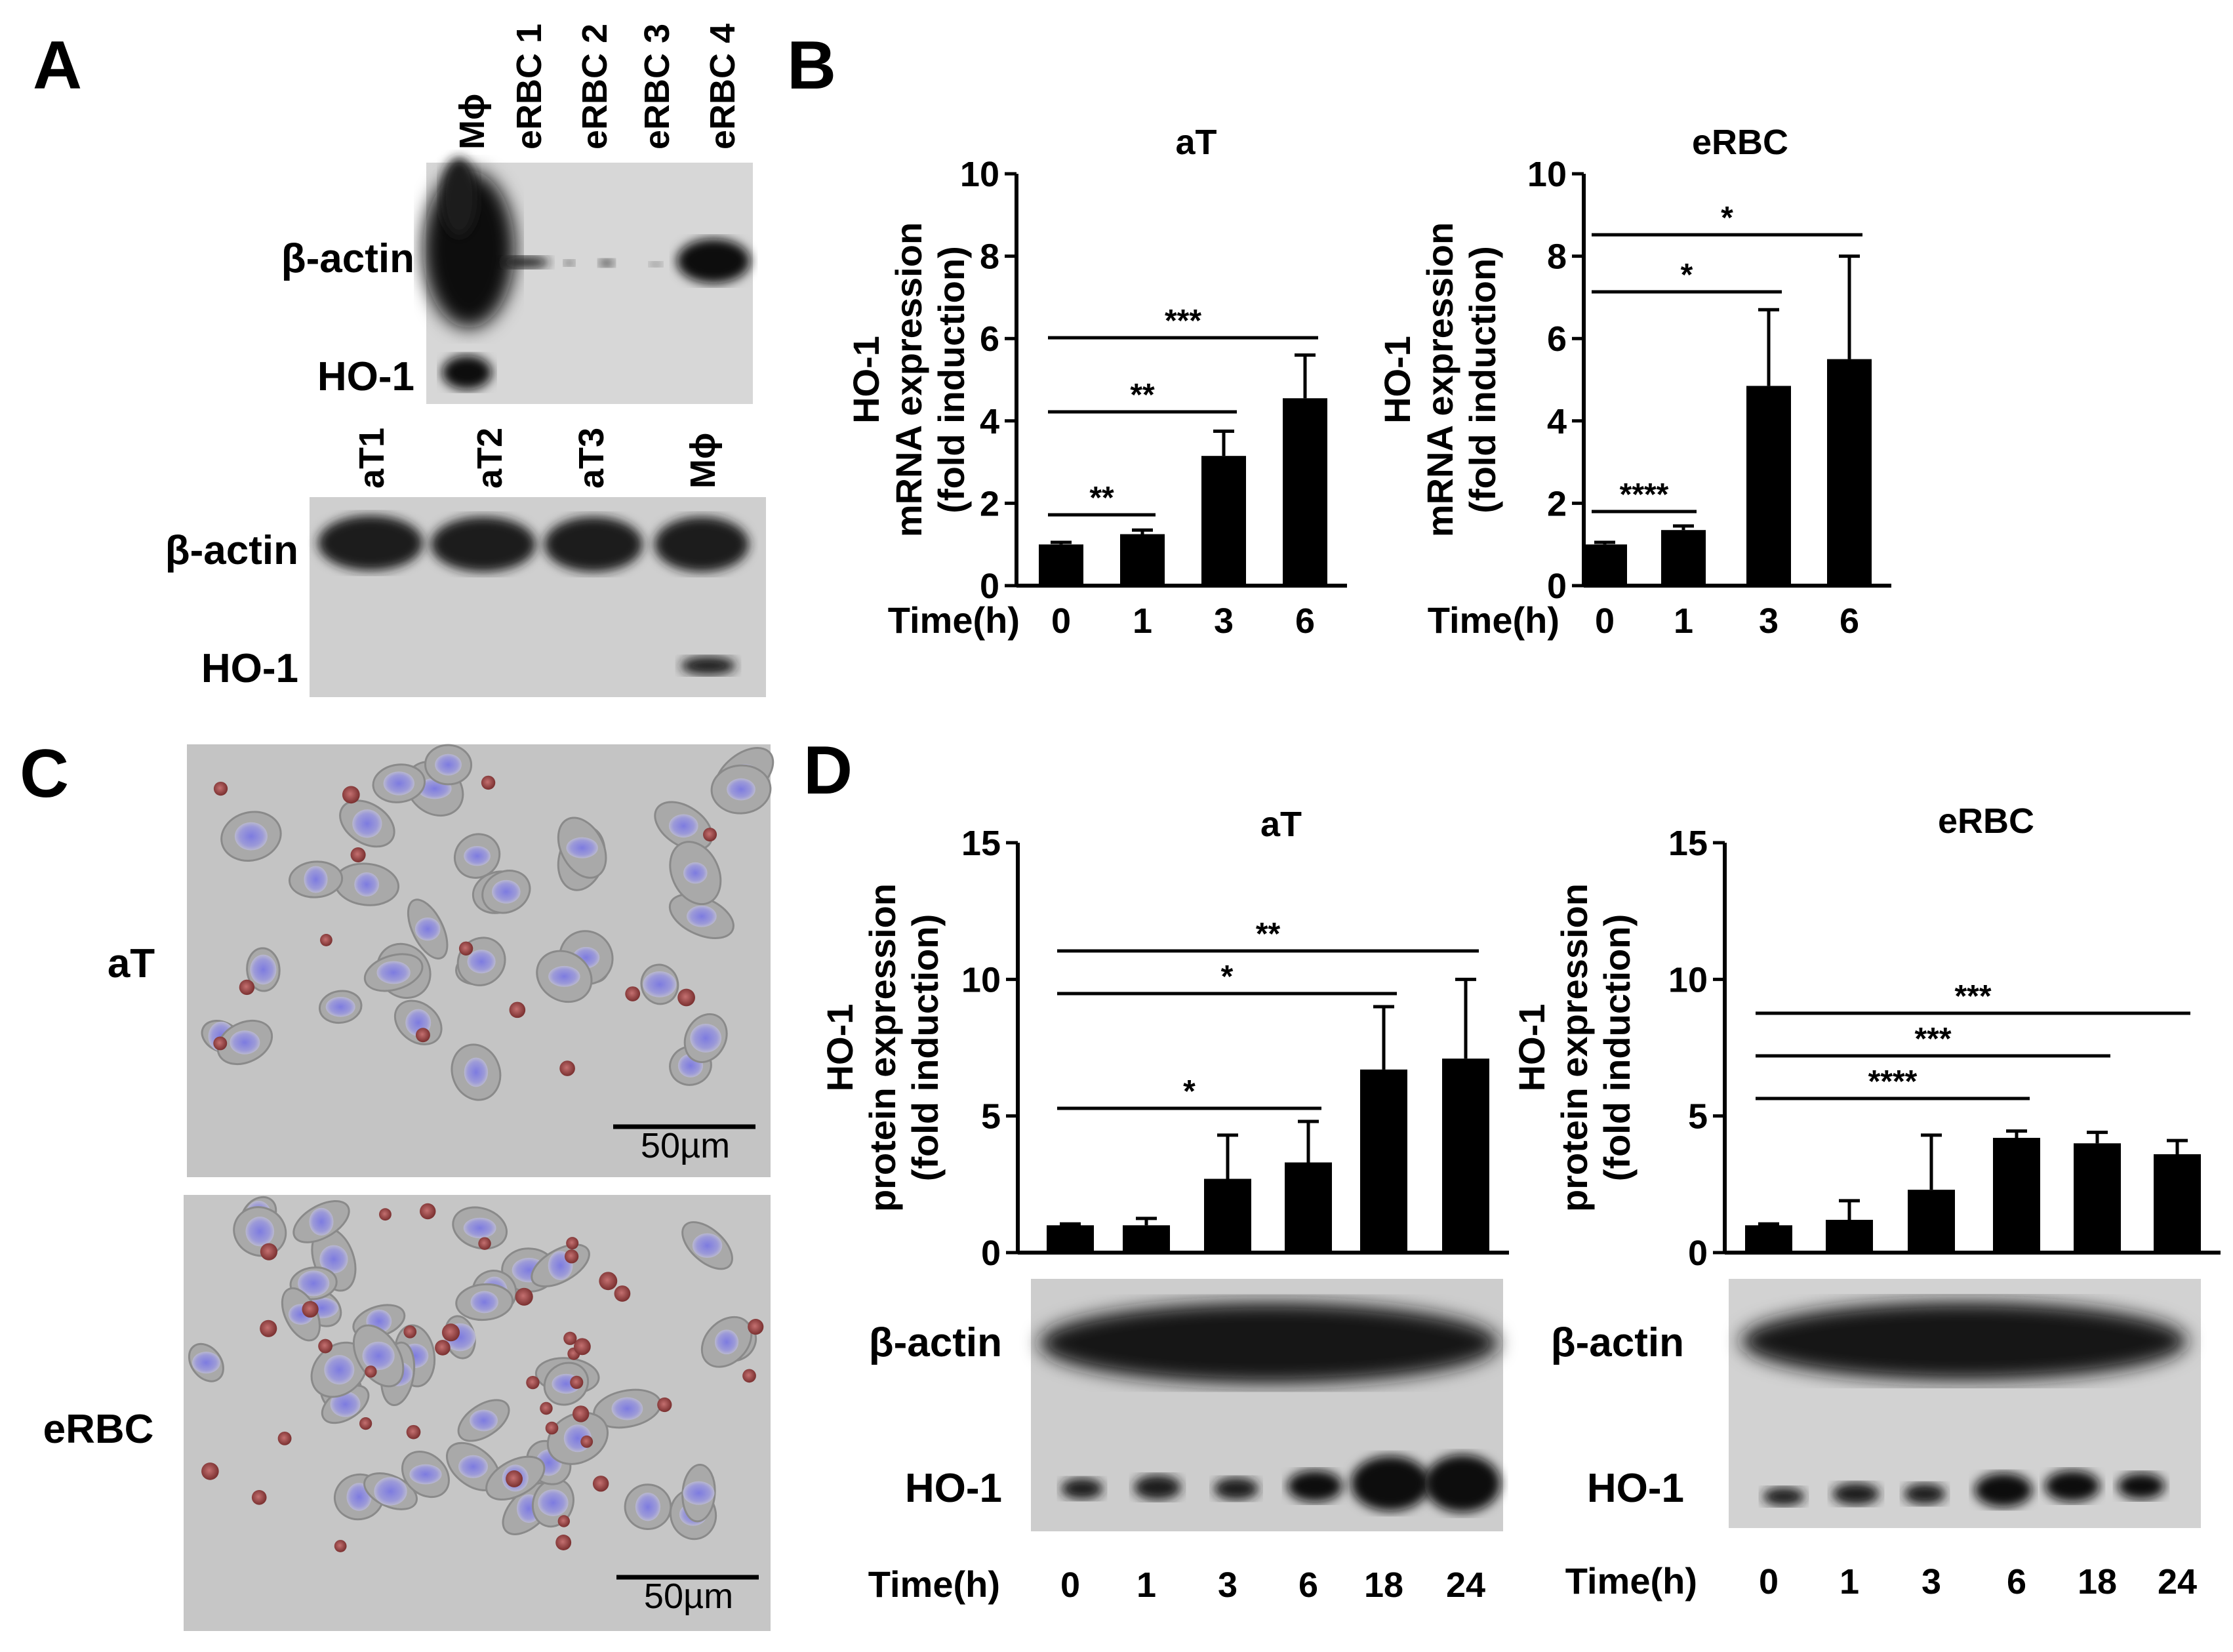 This screenshot has width=2233, height=1652. I want to click on micrograph-erbc: 50µm, so click(477, 1413).